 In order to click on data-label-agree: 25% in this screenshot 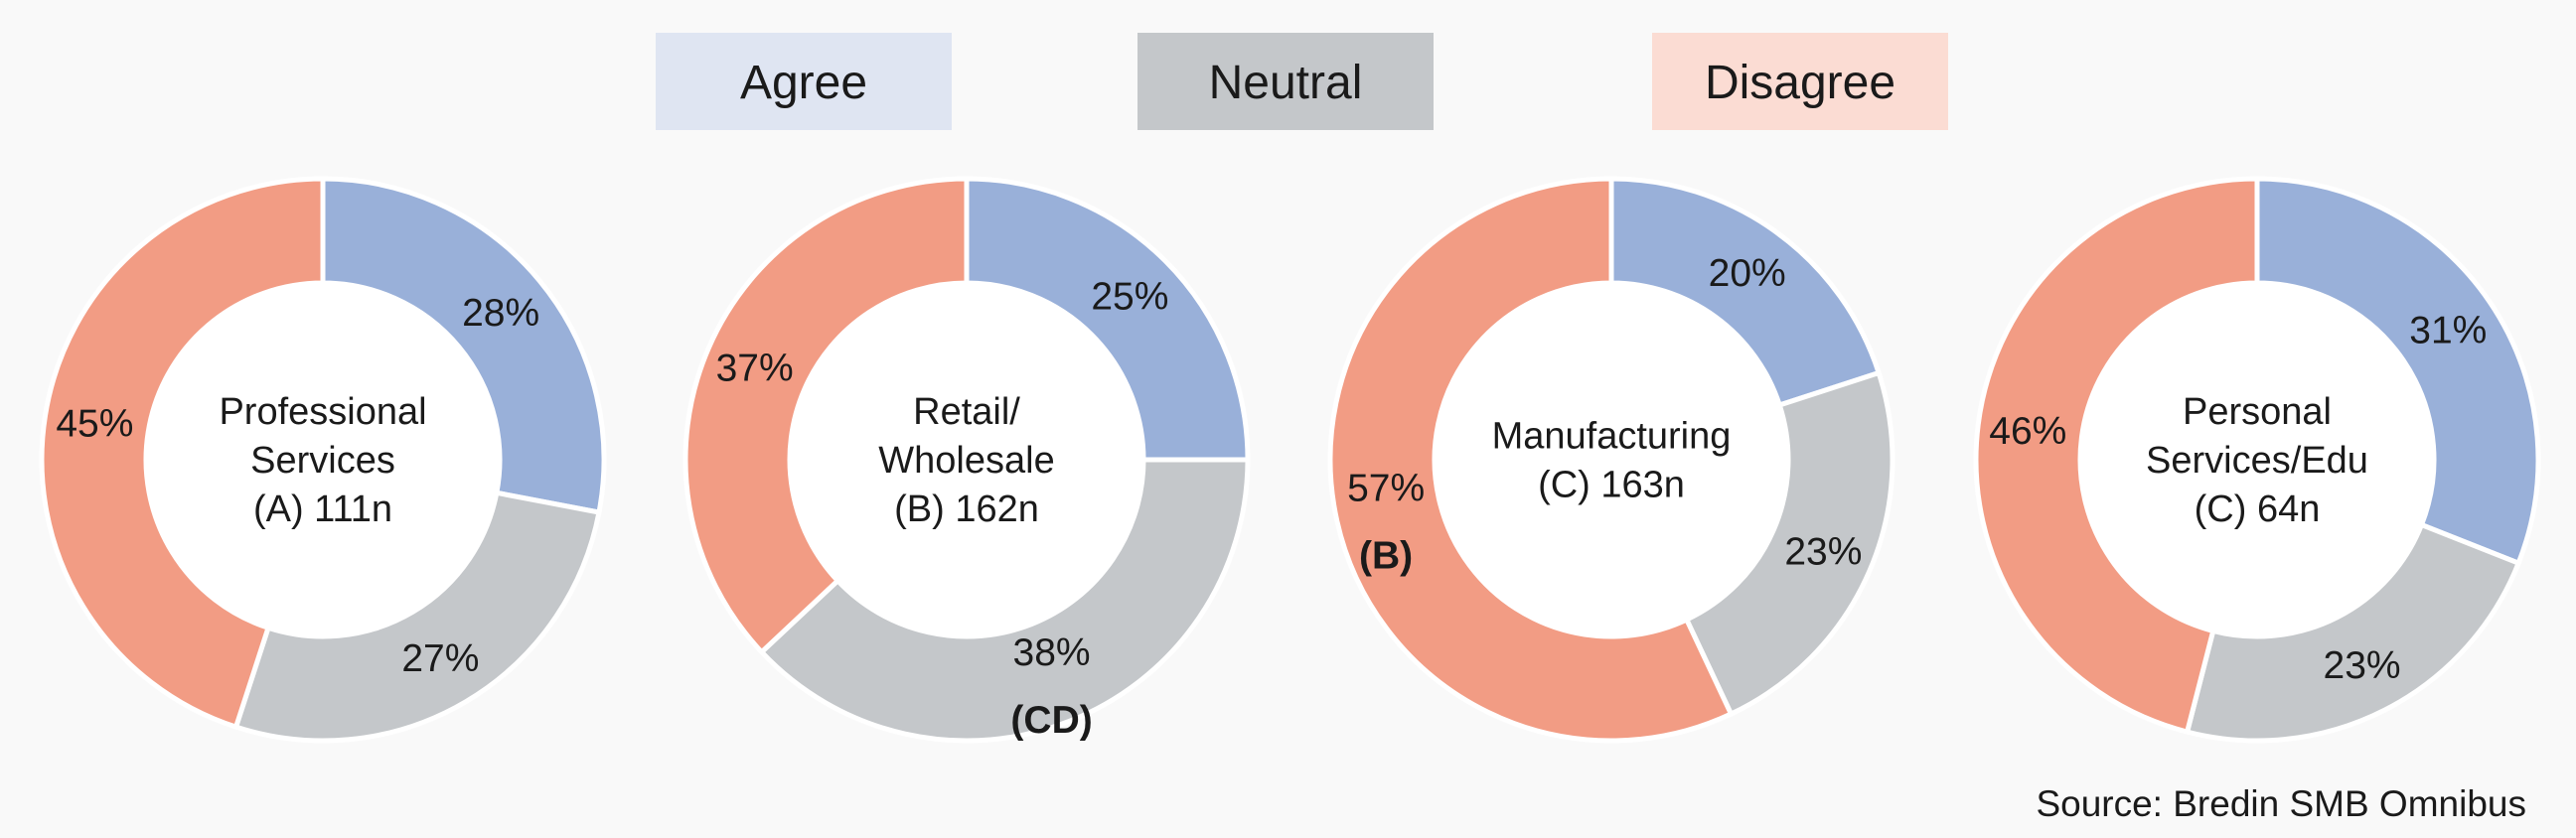, I will do `click(1129, 297)`.